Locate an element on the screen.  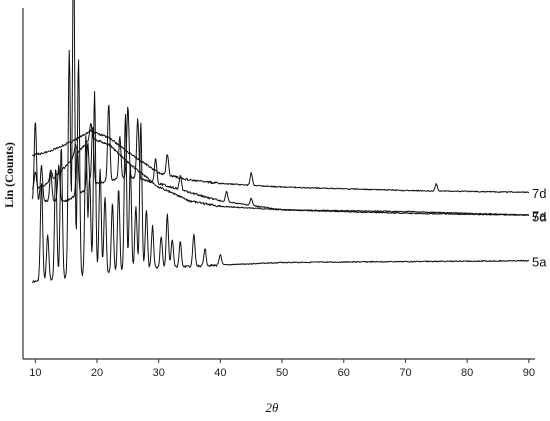
x-ticks: 10 20 30 40 50 60 70 80 90 is located at coordinates (282, 369).